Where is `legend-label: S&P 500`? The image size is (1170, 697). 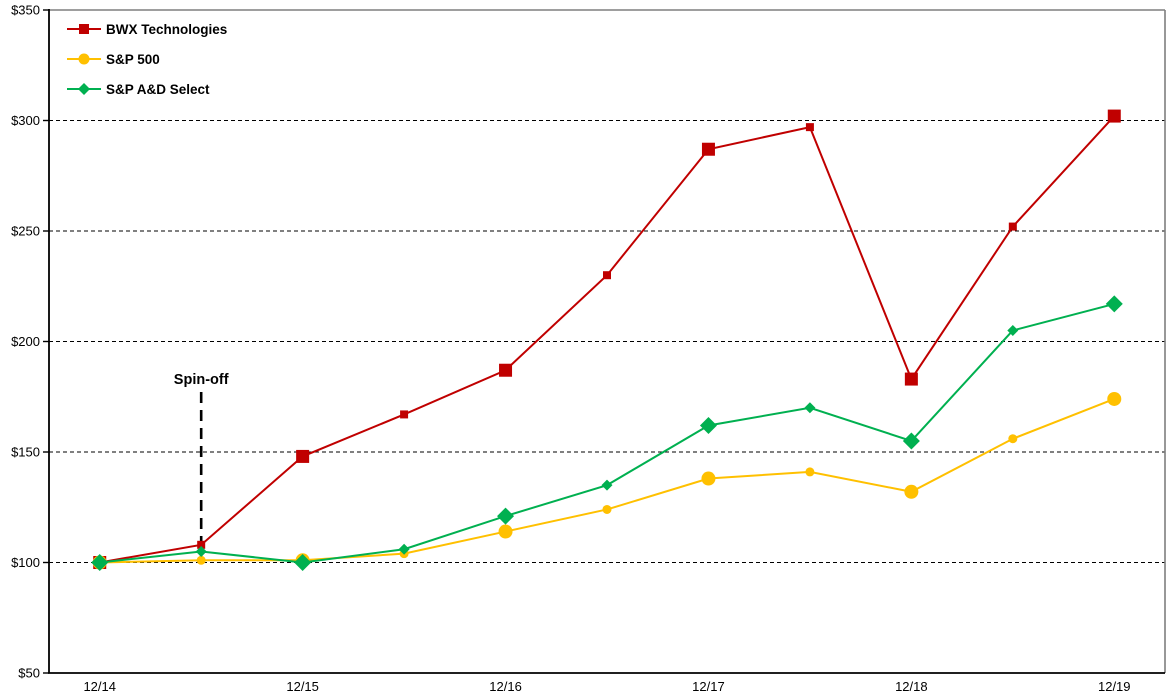 legend-label: S&P 500 is located at coordinates (133, 59).